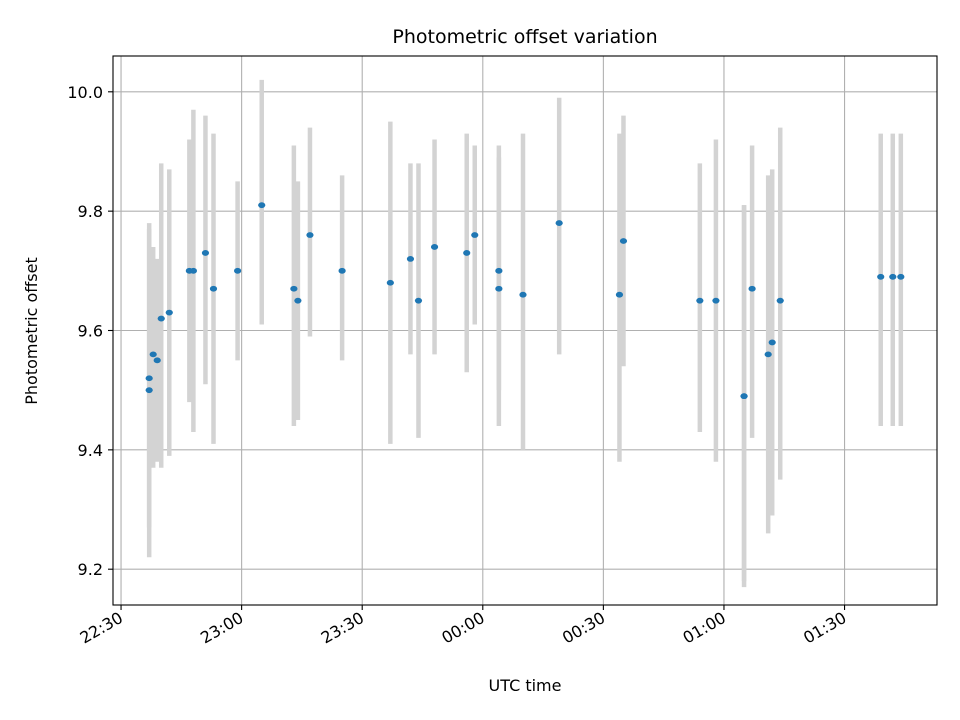  What do you see at coordinates (90, 331) in the screenshot?
I see `y-tick-label: 9.6` at bounding box center [90, 331].